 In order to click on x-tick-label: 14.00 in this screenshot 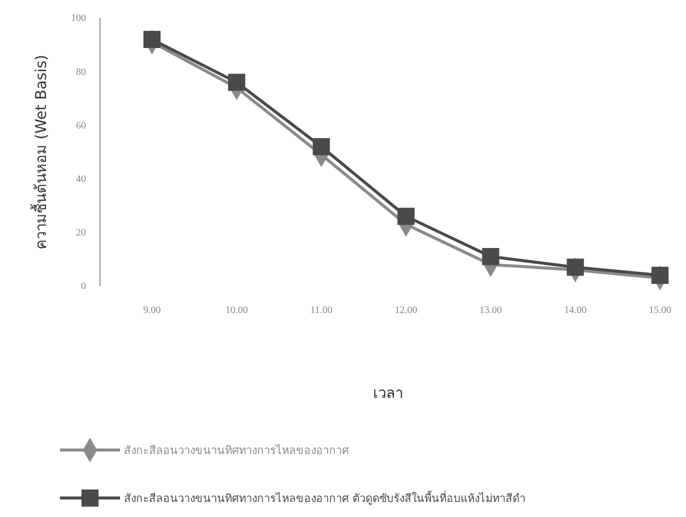, I will do `click(575, 310)`.